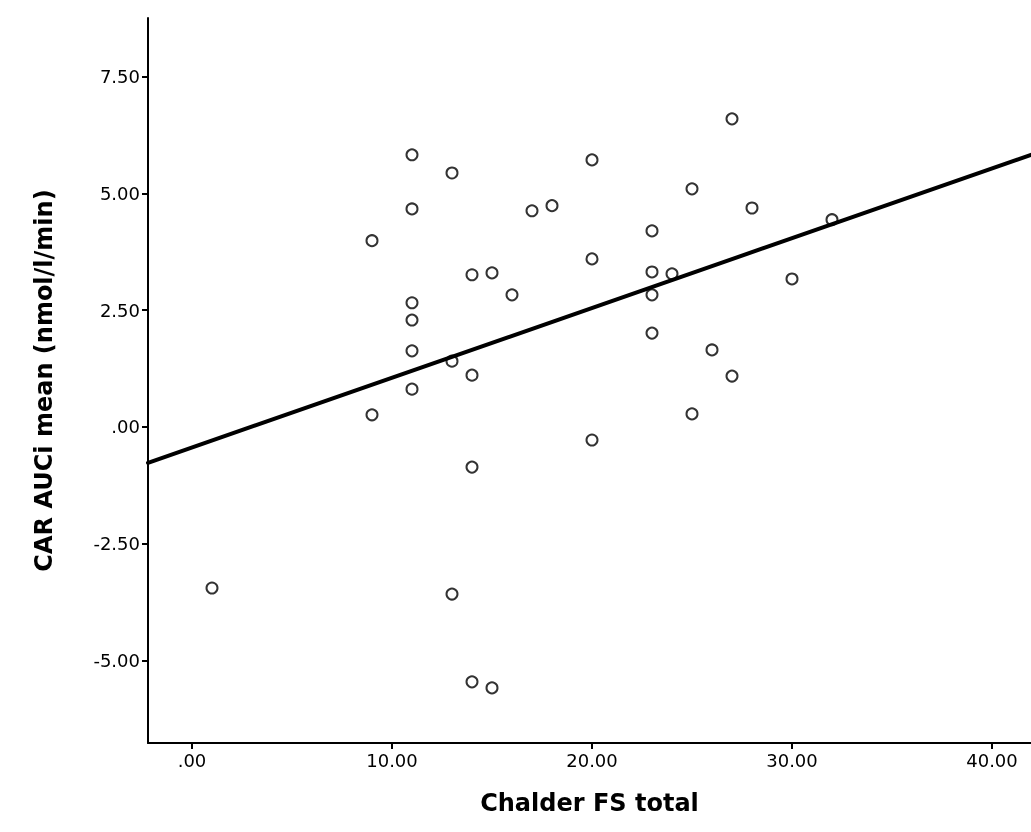 This screenshot has width=1031, height=832. Describe the element at coordinates (792, 760) in the screenshot. I see `x-tick-label: 30.00` at that location.